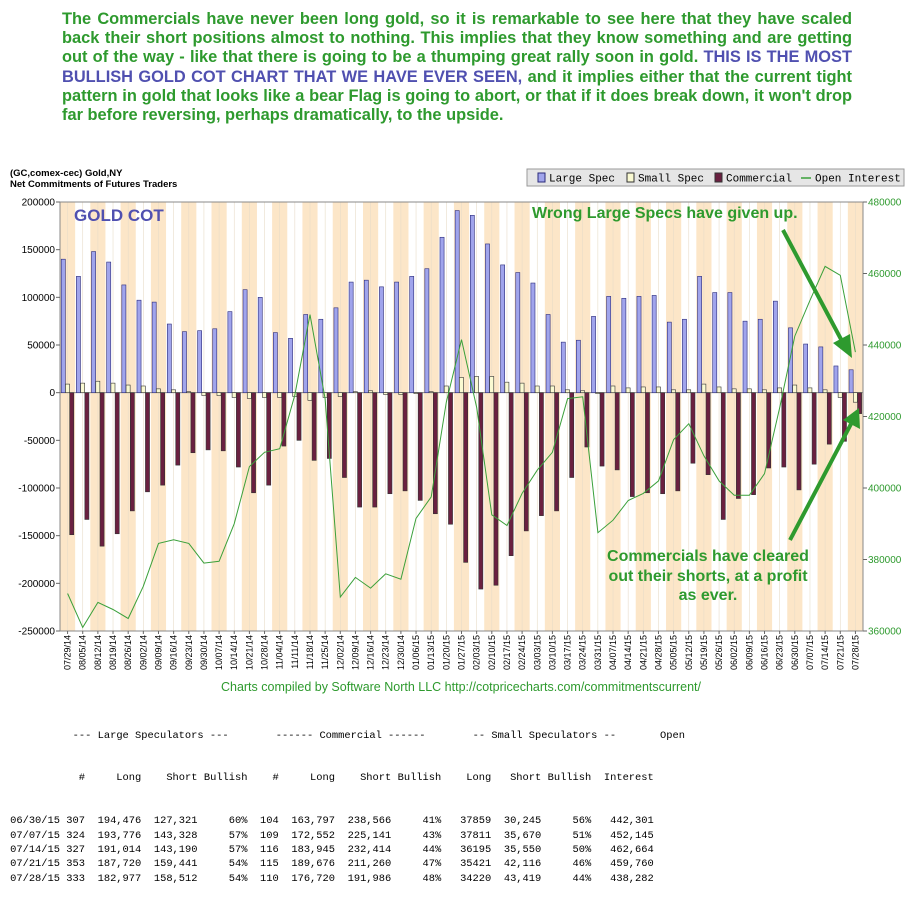  Describe the element at coordinates (39, 250) in the screenshot. I see `left-tick-label: 150000` at that location.